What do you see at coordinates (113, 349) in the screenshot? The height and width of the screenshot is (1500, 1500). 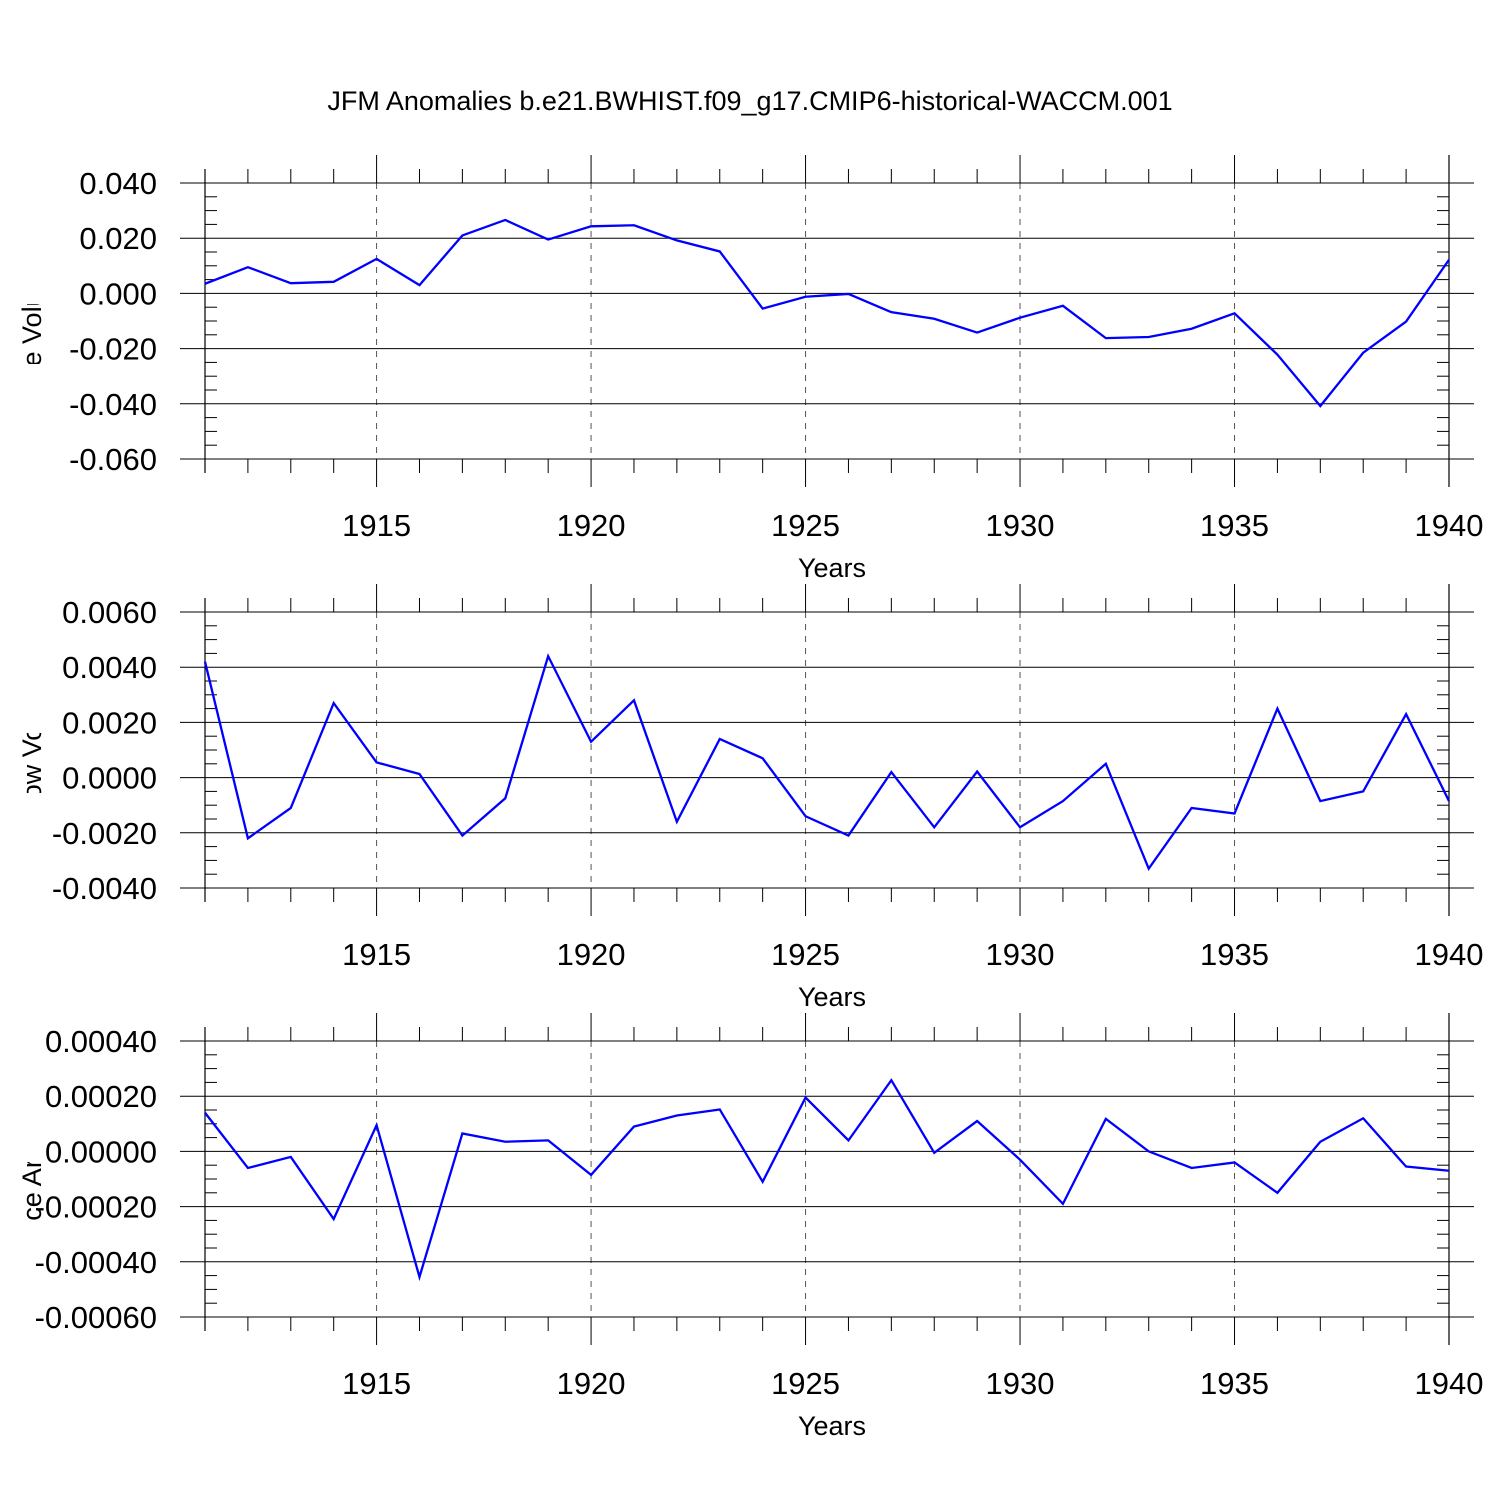 I see `y-tick-label: -0.020` at bounding box center [113, 349].